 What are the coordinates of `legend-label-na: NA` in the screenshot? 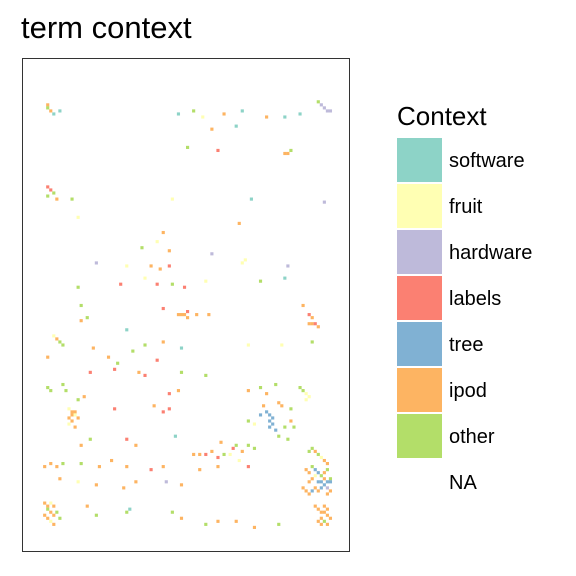 It's located at (463, 483).